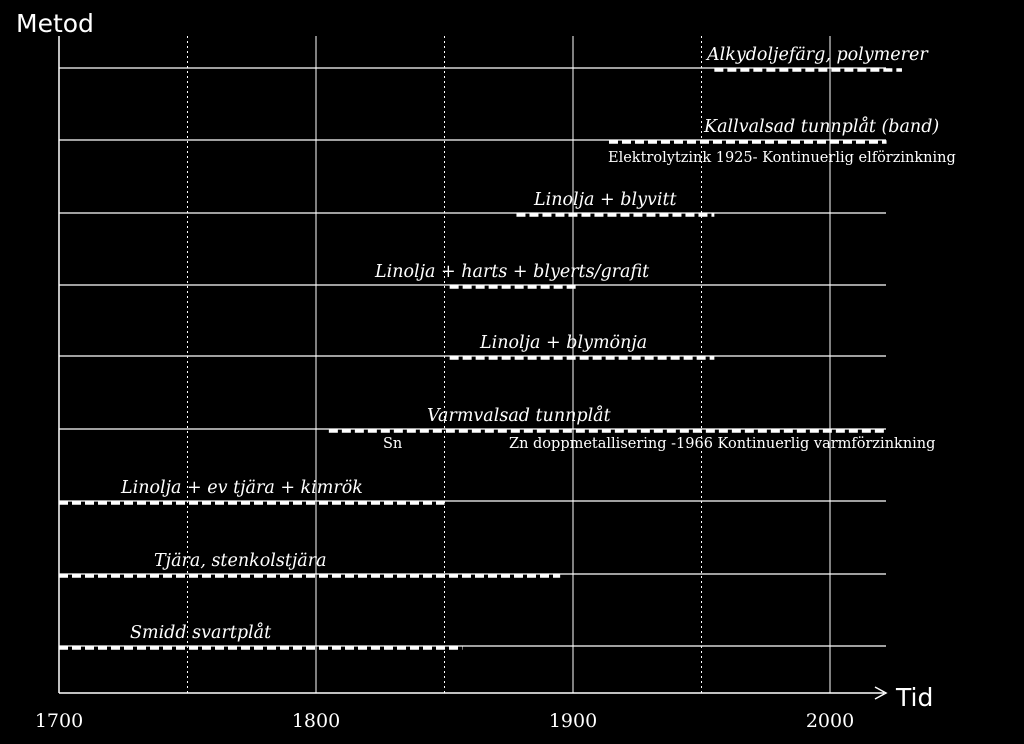 This screenshot has height=744, width=1024. I want to click on method-label: Linolja + blyvitt, so click(605, 200).